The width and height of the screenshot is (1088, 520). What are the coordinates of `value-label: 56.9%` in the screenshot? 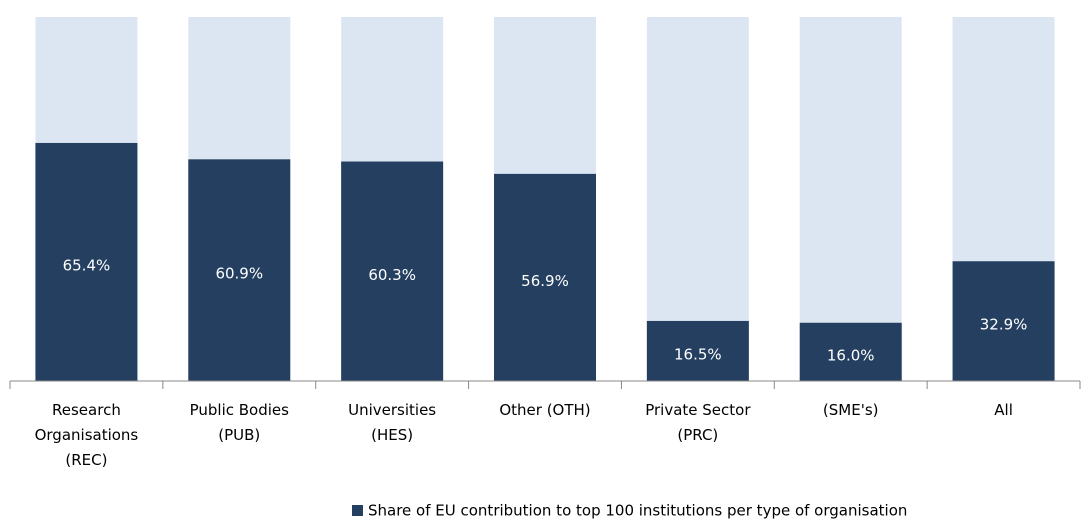 It's located at (545, 281).